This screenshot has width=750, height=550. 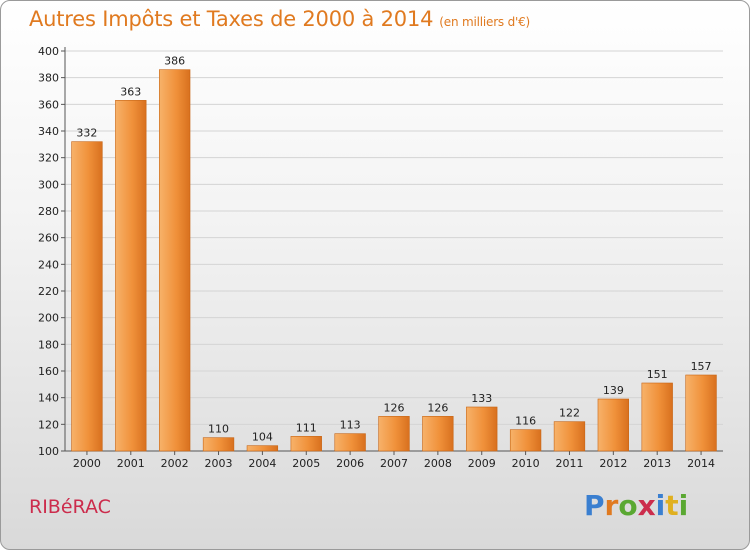 What do you see at coordinates (438, 434) in the screenshot?
I see `bar-2008` at bounding box center [438, 434].